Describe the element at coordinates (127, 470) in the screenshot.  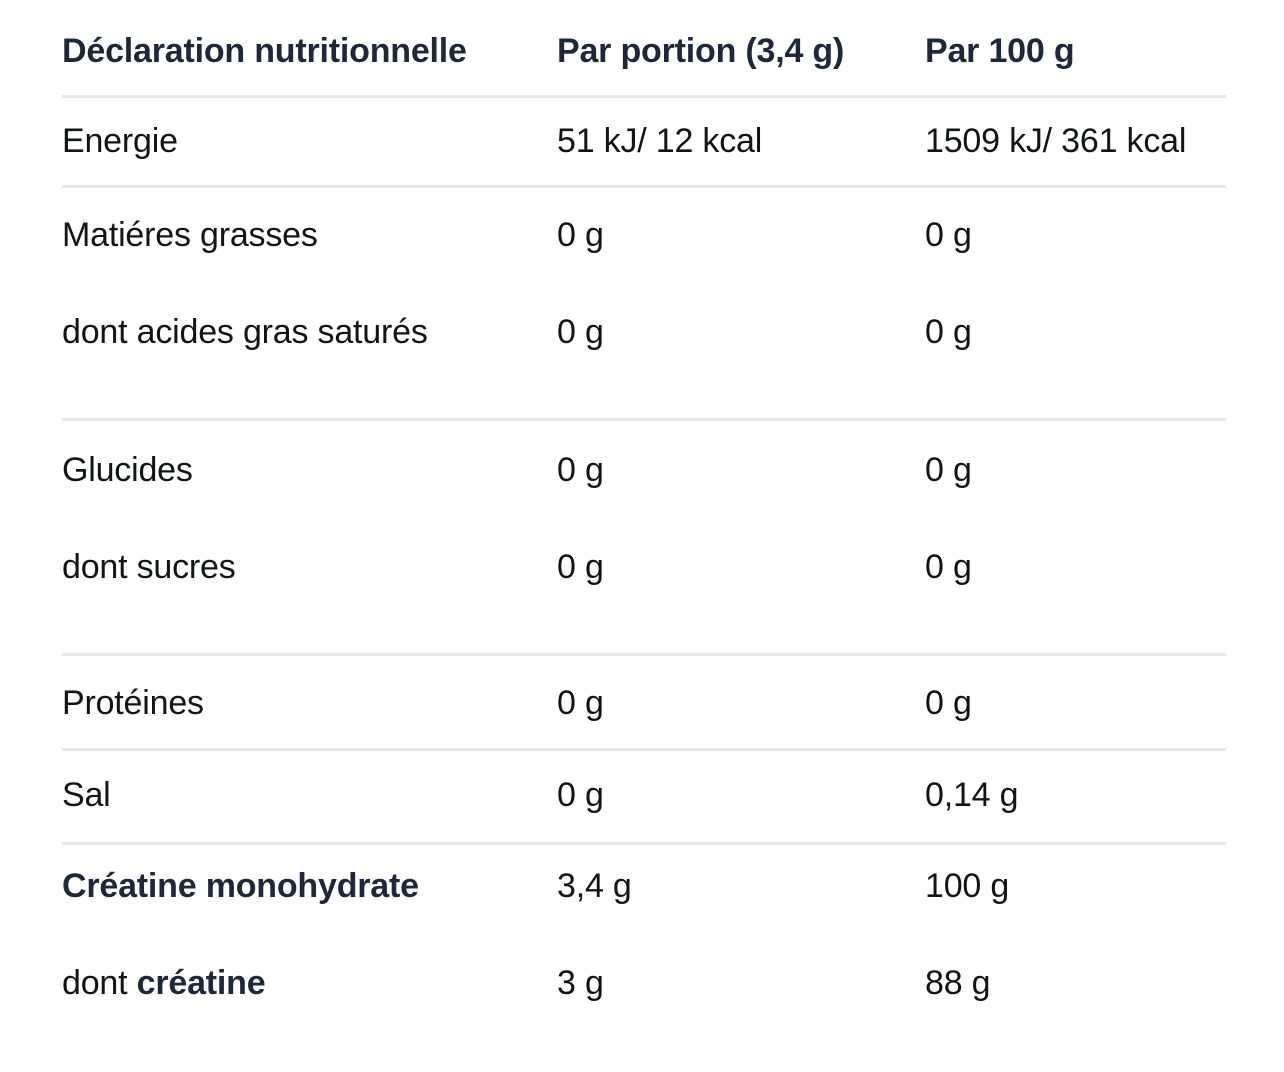
I see `row-label: Glucides` at that location.